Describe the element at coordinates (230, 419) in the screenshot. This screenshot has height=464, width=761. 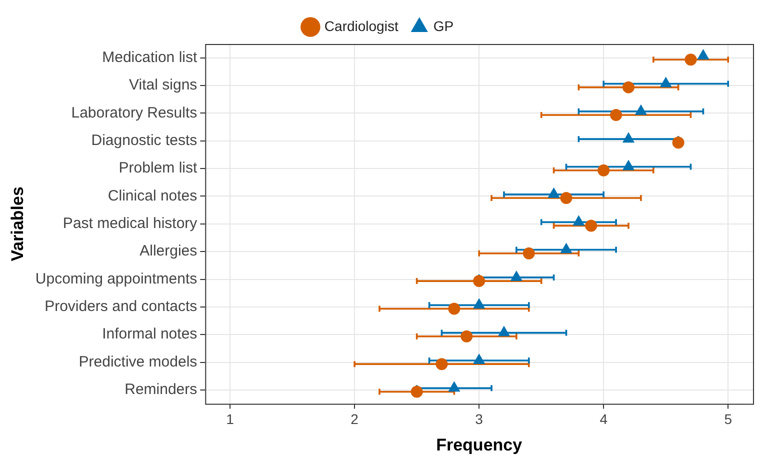
I see `x-tick-label: 1` at that location.